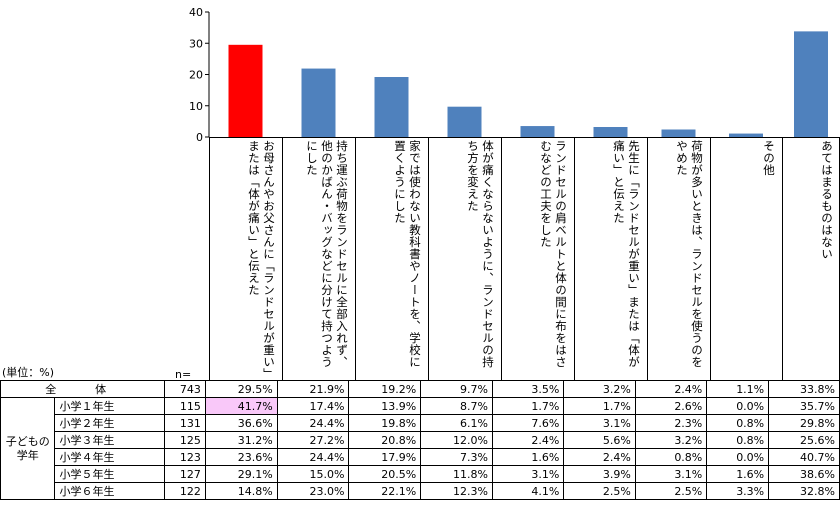  Describe the element at coordinates (689, 254) in the screenshot. I see `category-label: 荷物が多いときは、ランドセルを使うのをやめた` at that location.